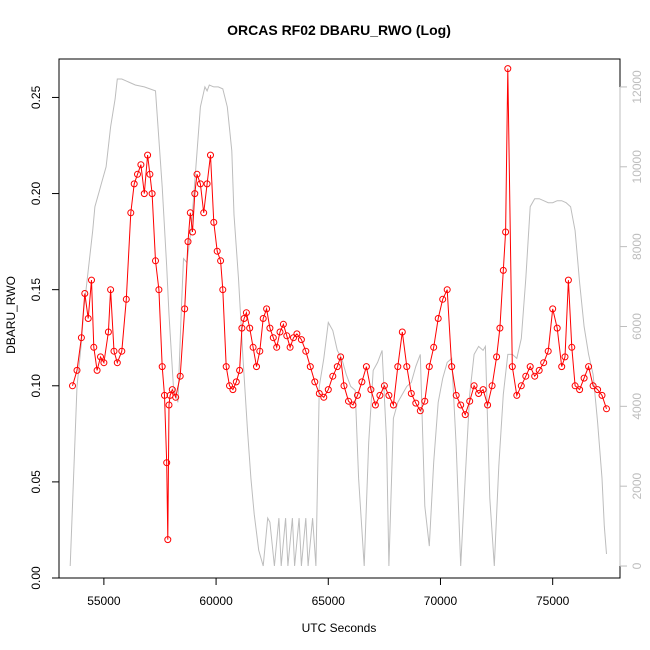  Describe the element at coordinates (637, 406) in the screenshot. I see `right-y-tick-label: 4000` at that location.